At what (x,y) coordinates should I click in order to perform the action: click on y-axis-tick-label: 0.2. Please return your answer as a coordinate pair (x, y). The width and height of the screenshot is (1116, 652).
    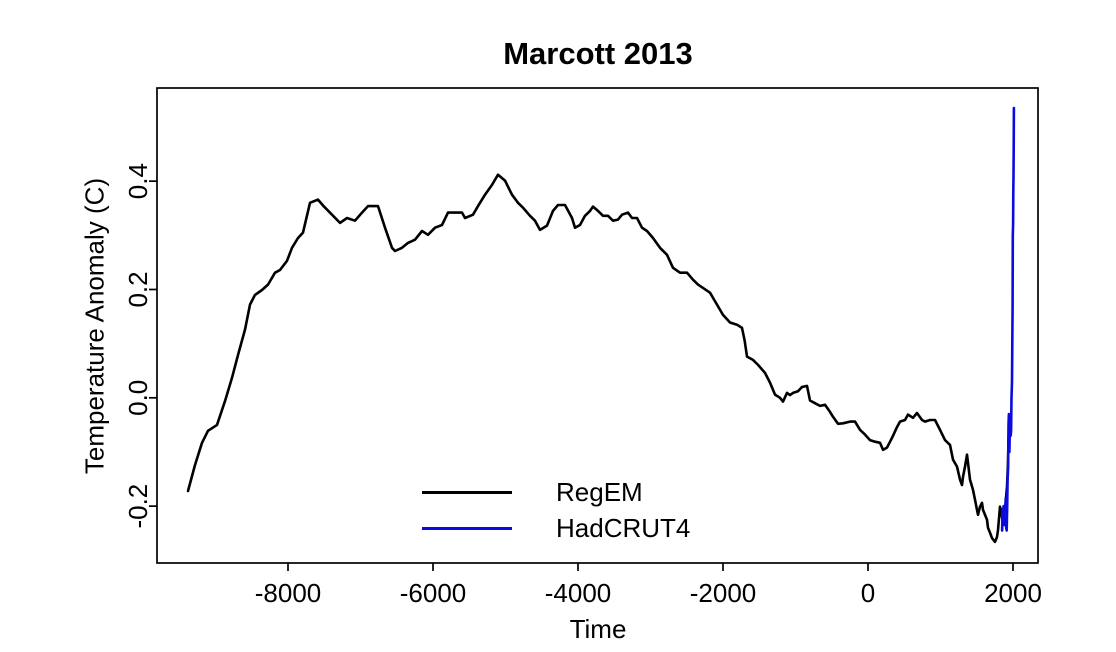
    Looking at the image, I should click on (138, 289).